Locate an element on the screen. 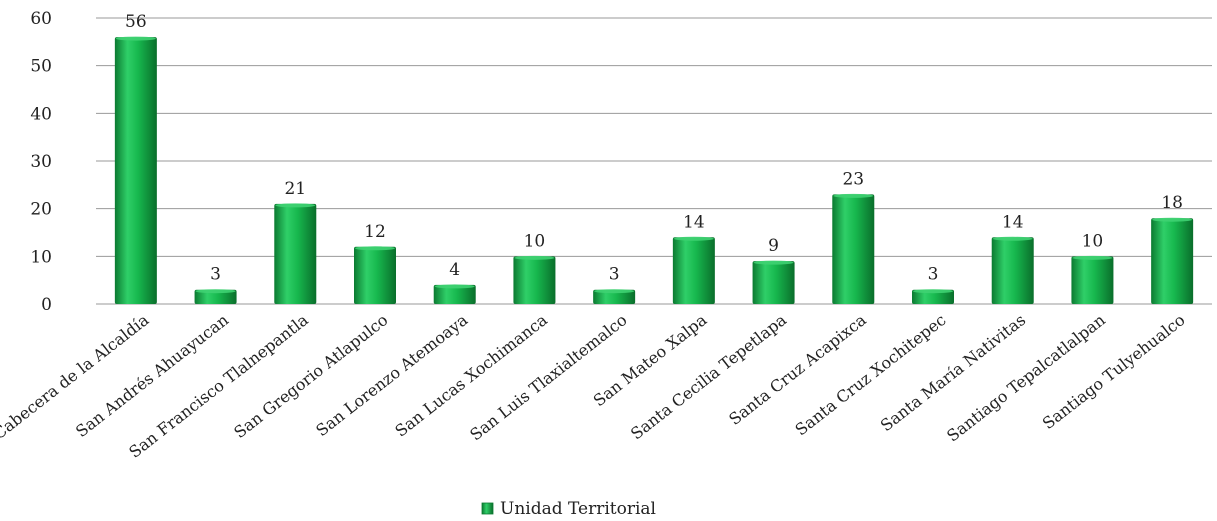 The height and width of the screenshot is (521, 1217). y-tick-label: 50 is located at coordinates (41, 67).